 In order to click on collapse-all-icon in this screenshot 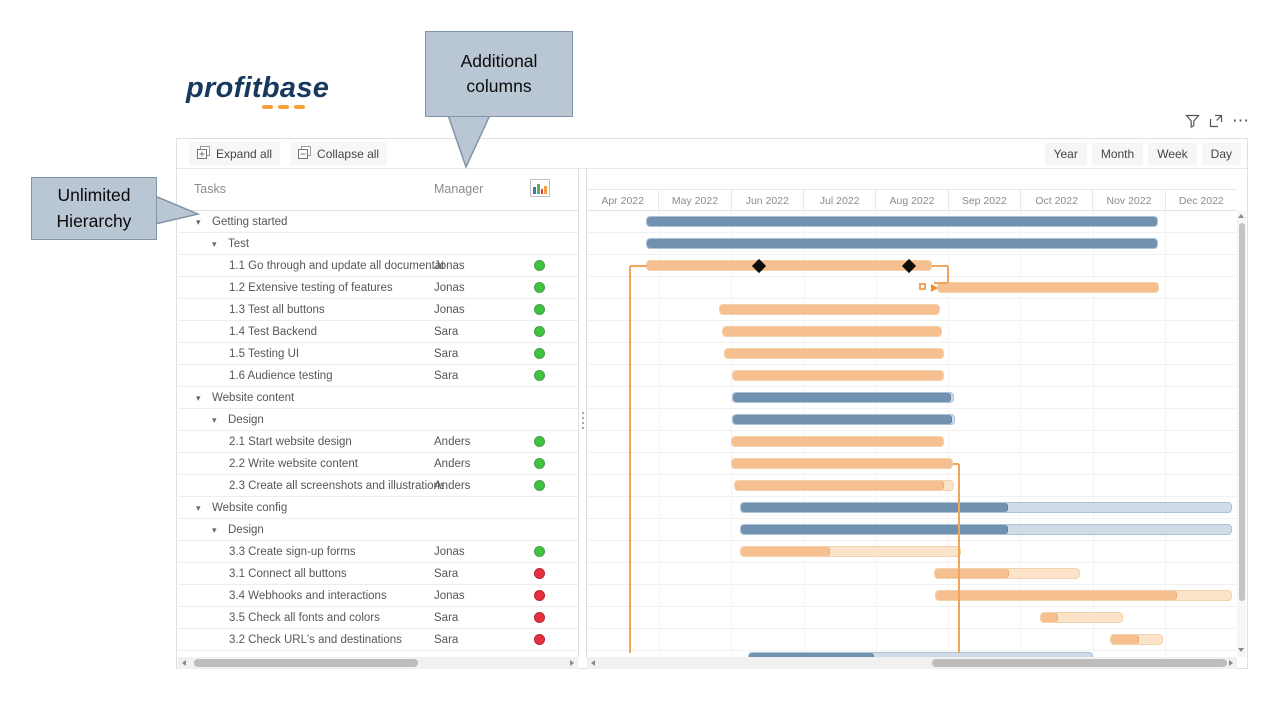, I will do `click(305, 153)`.